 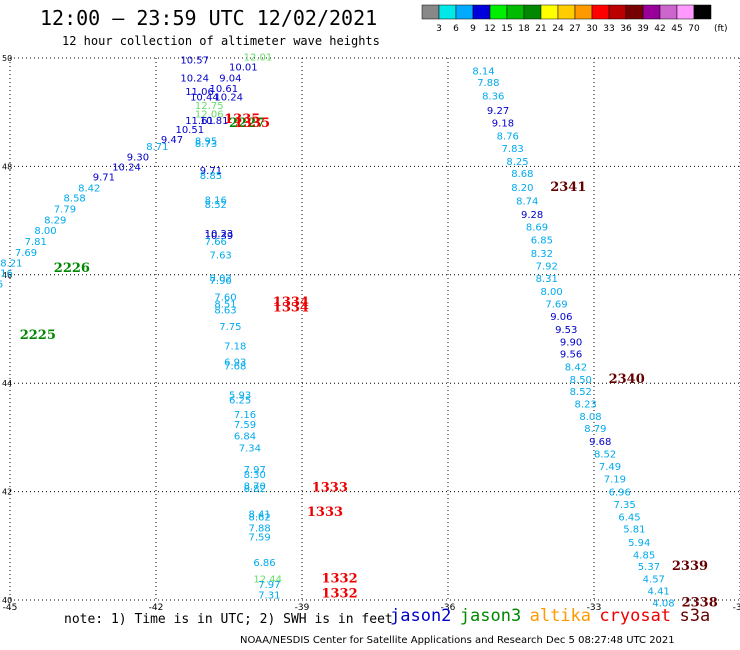 What do you see at coordinates (574, 19) in the screenshot?
I see `colorbar-legend: 3 6 9 12 15 18 21 24 27 30 33 36 39 42 45 70 (ft)` at bounding box center [574, 19].